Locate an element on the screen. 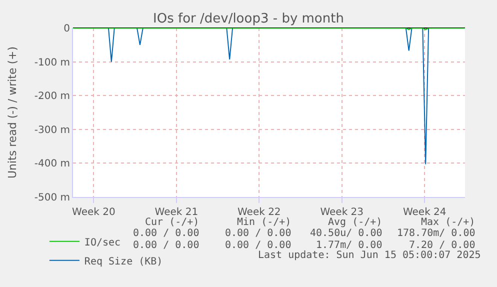 This screenshot has height=287, width=497. text: Last update: Sun Jun 15 05:00:07 2025 is located at coordinates (369, 255).